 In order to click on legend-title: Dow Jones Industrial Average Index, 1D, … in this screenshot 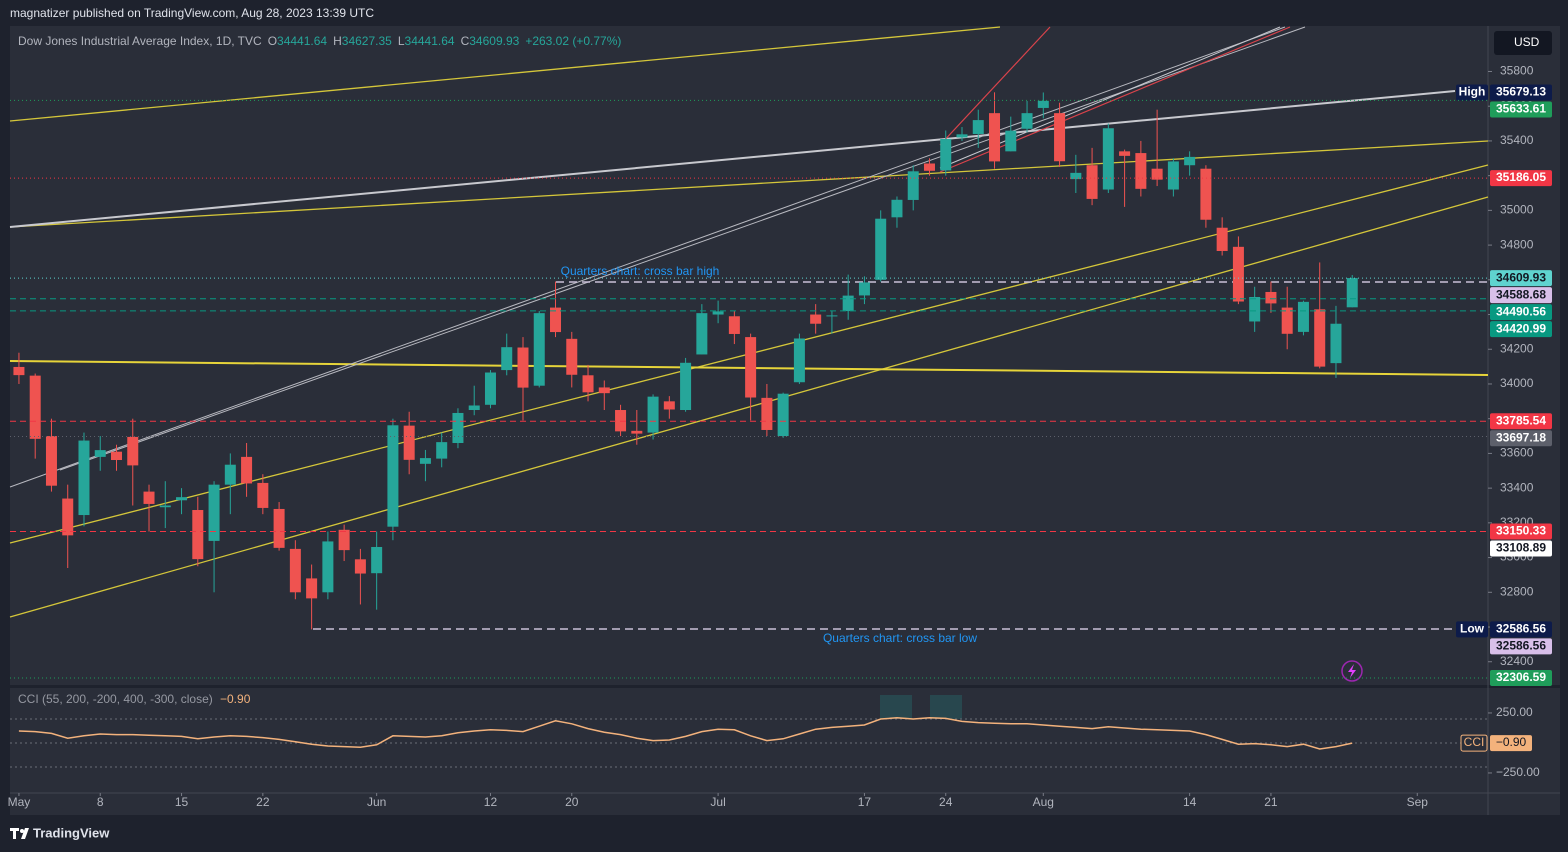, I will do `click(140, 41)`.